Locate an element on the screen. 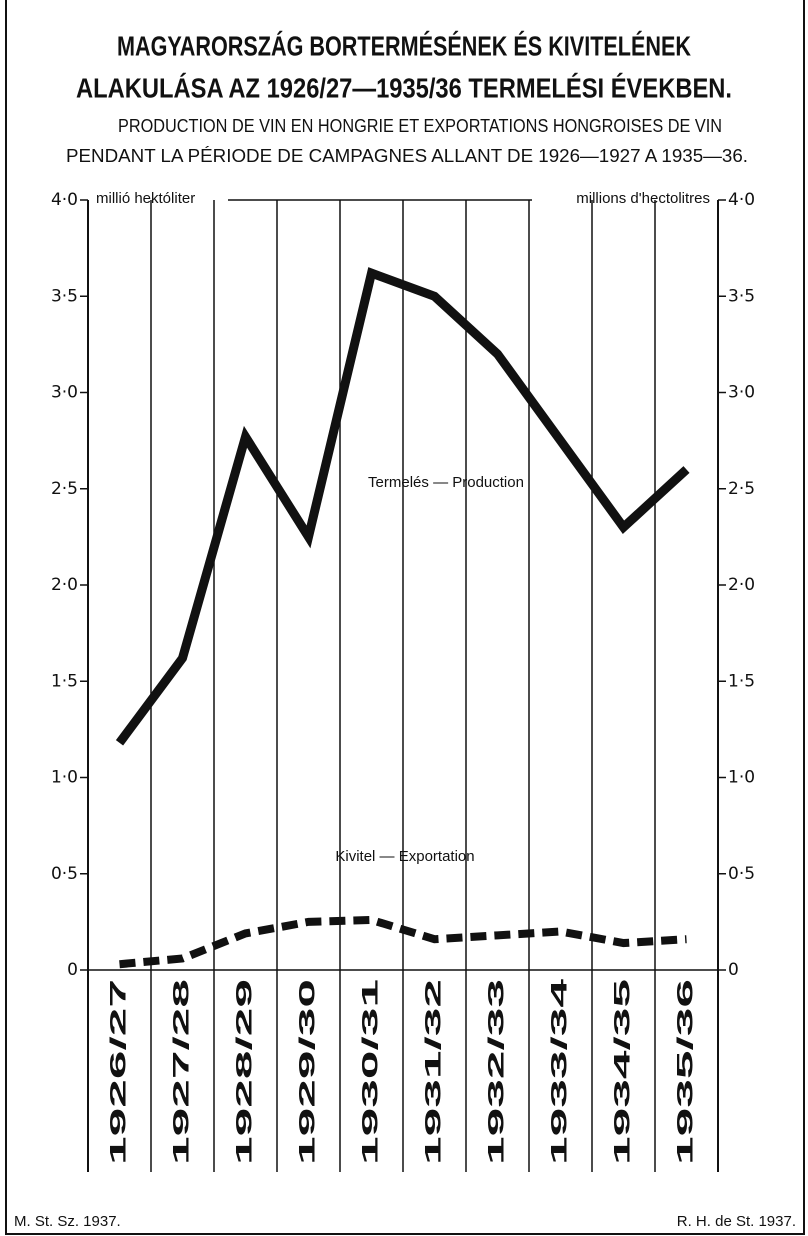  y-tick-label: 3·0 is located at coordinates (64, 393).